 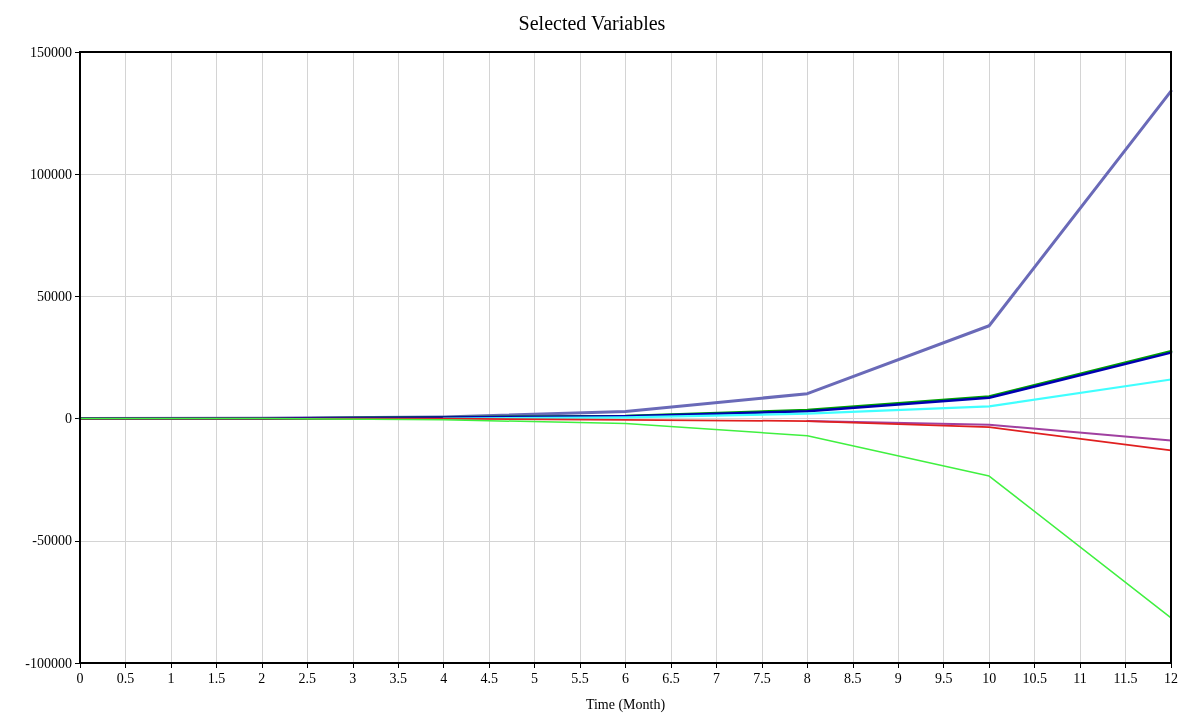 I want to click on x-tick-label: 2, so click(x=262, y=678).